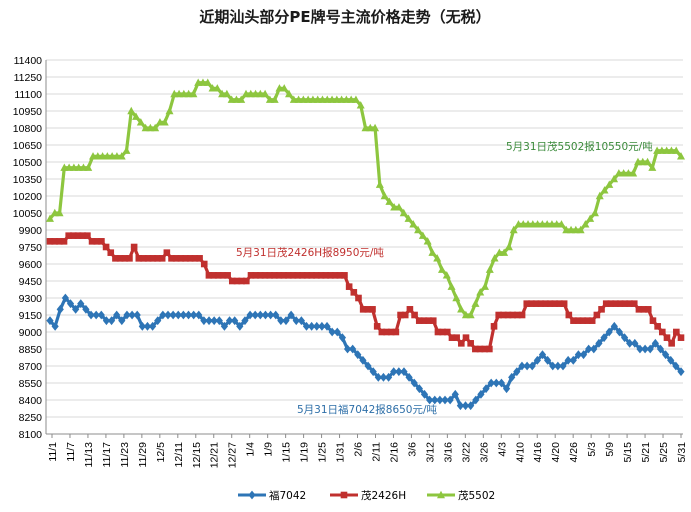  I want to click on x-tick-label: 12/21, so click(215, 455).